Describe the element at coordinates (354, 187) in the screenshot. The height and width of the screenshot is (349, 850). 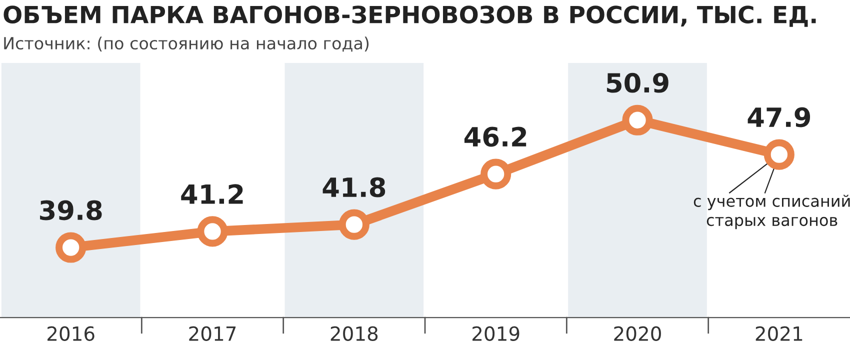
I see `data-label: 41.8` at that location.